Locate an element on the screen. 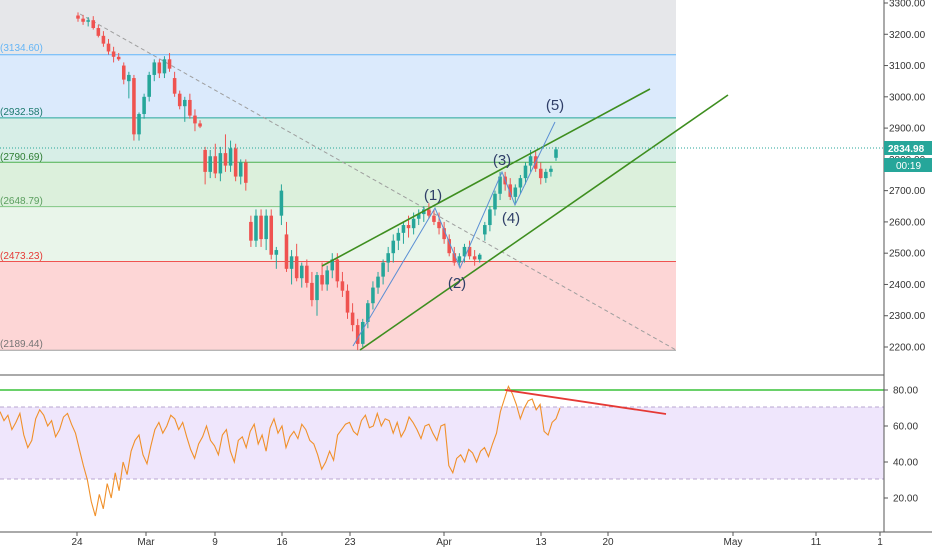 The height and width of the screenshot is (555, 932). wave-label-2: (2) is located at coordinates (457, 283).